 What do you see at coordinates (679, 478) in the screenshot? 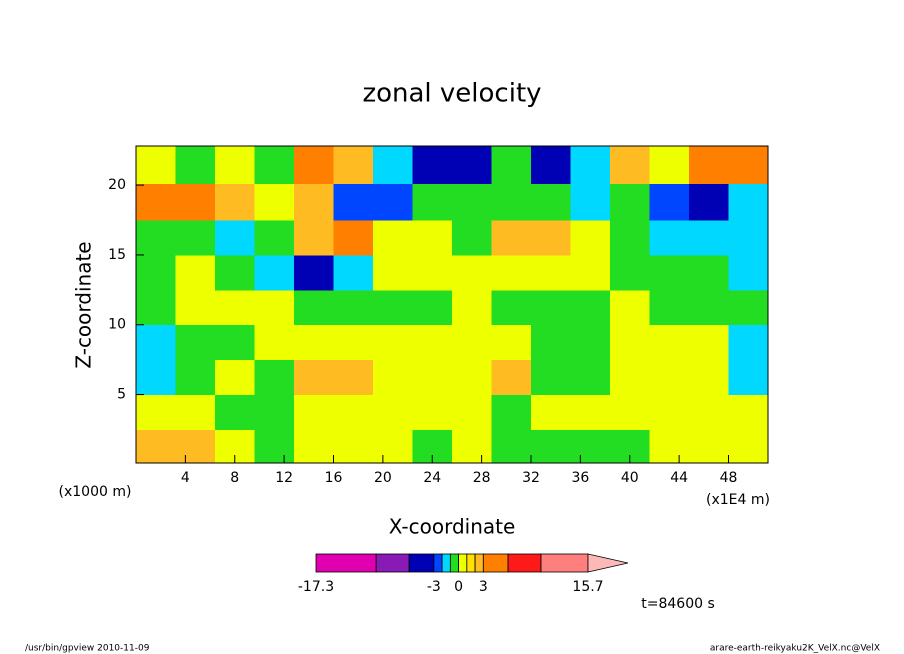
I see `x-tick-label: 44` at bounding box center [679, 478].